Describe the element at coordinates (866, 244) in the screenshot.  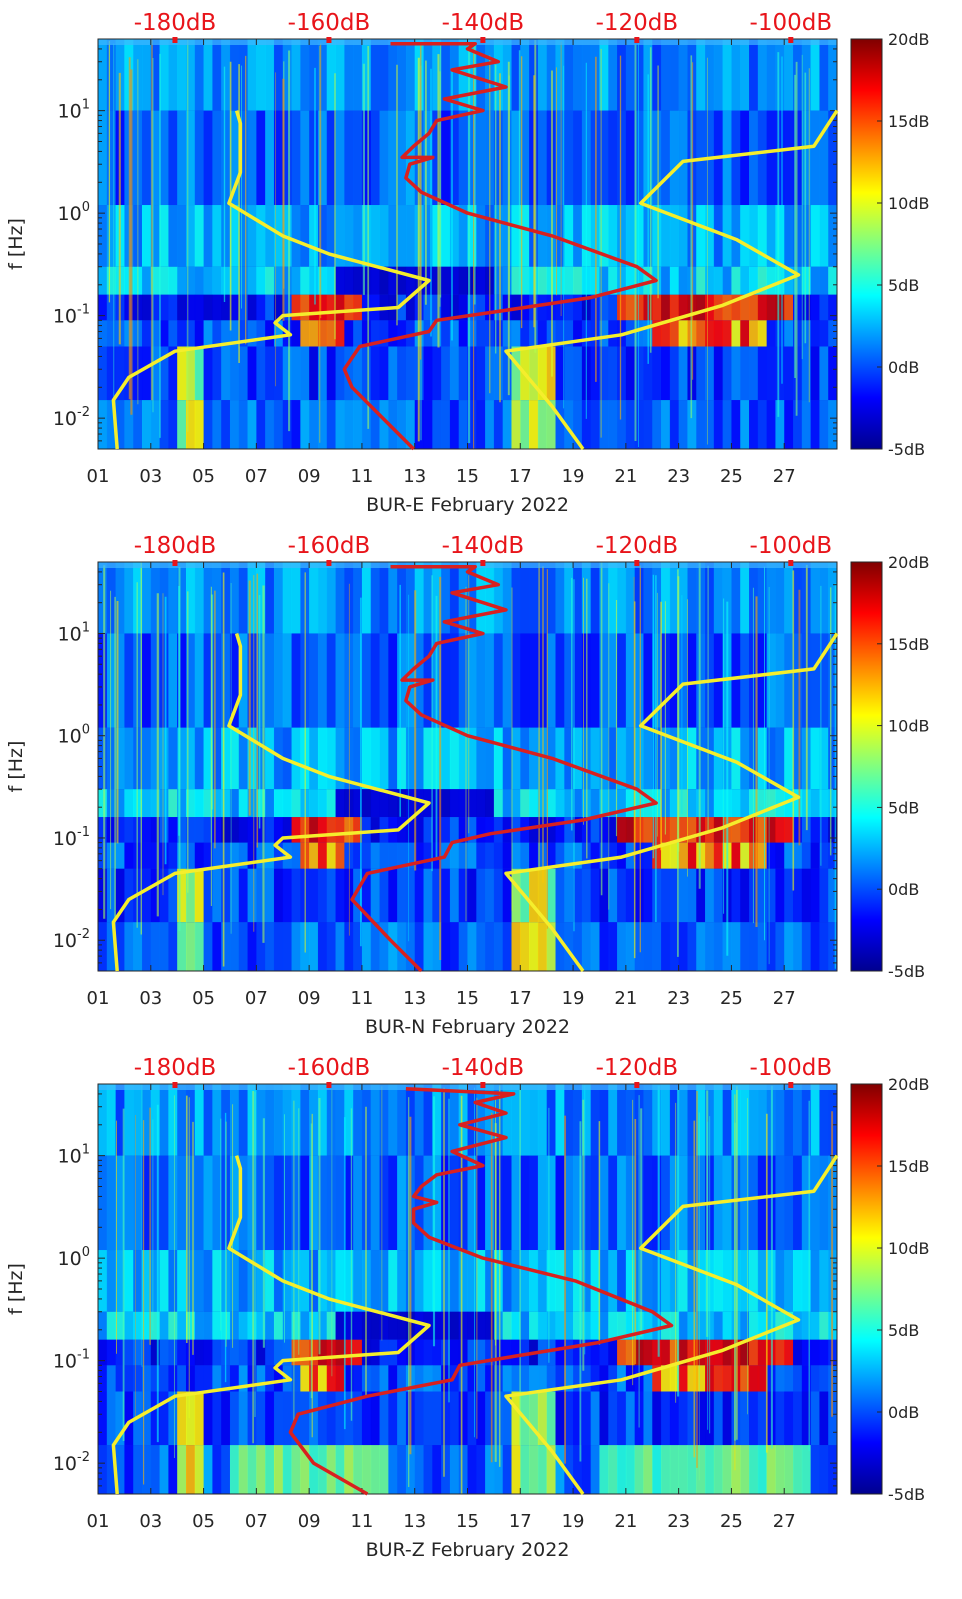
I see `colorbar-gradient` at that location.